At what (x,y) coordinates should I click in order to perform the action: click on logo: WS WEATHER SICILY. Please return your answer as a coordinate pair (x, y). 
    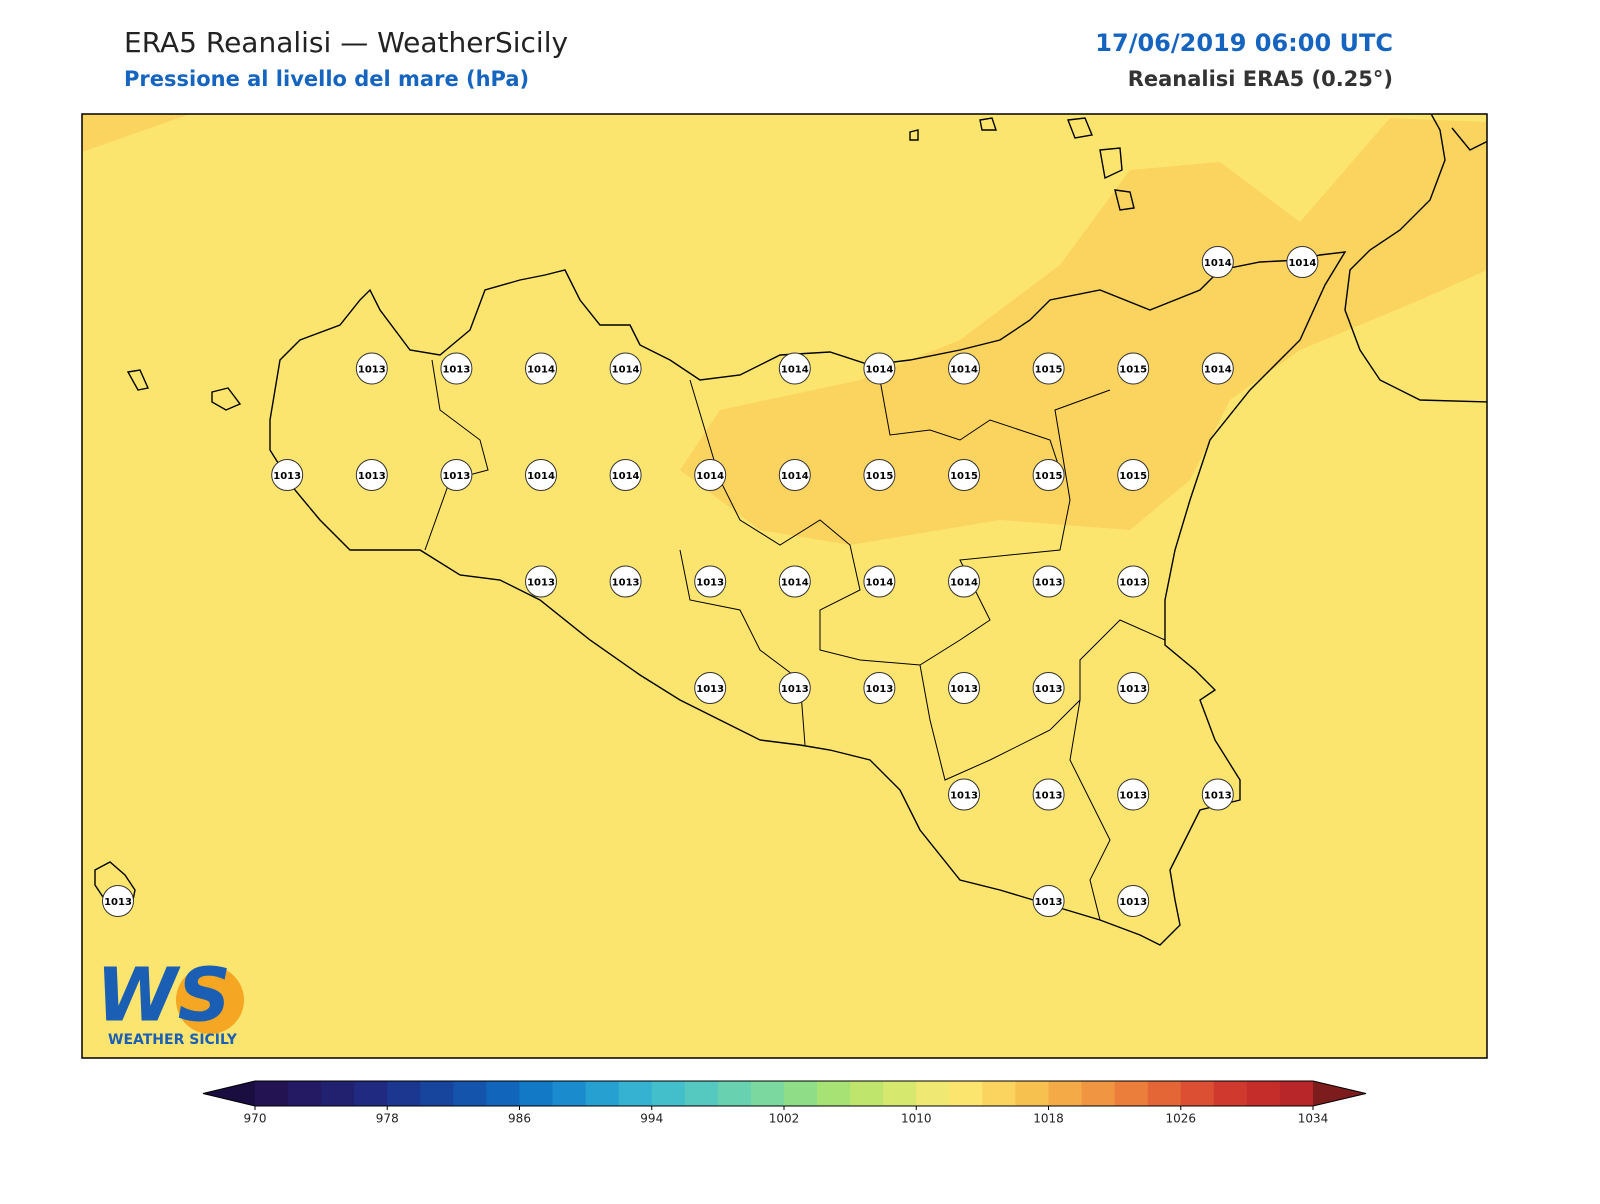
    Looking at the image, I should click on (170, 1000).